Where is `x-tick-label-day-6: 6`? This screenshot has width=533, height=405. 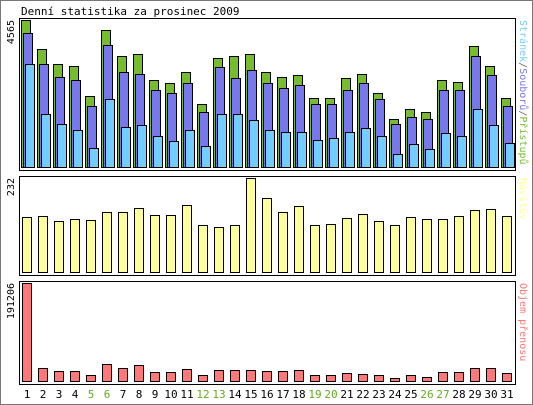
x-tick-label-day-6: 6 is located at coordinates (107, 394).